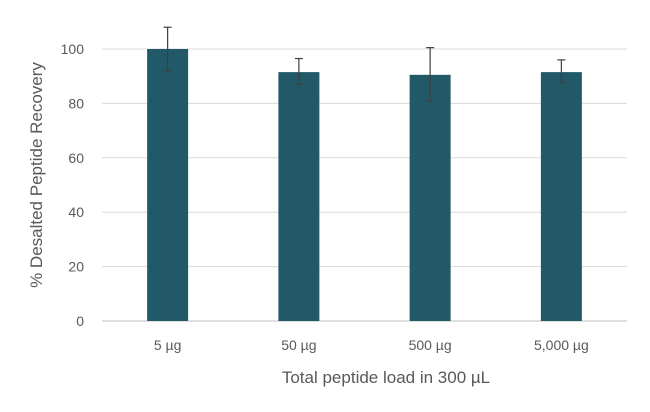 The image size is (650, 412). Describe the element at coordinates (76, 212) in the screenshot. I see `y-tick-label: 40` at that location.